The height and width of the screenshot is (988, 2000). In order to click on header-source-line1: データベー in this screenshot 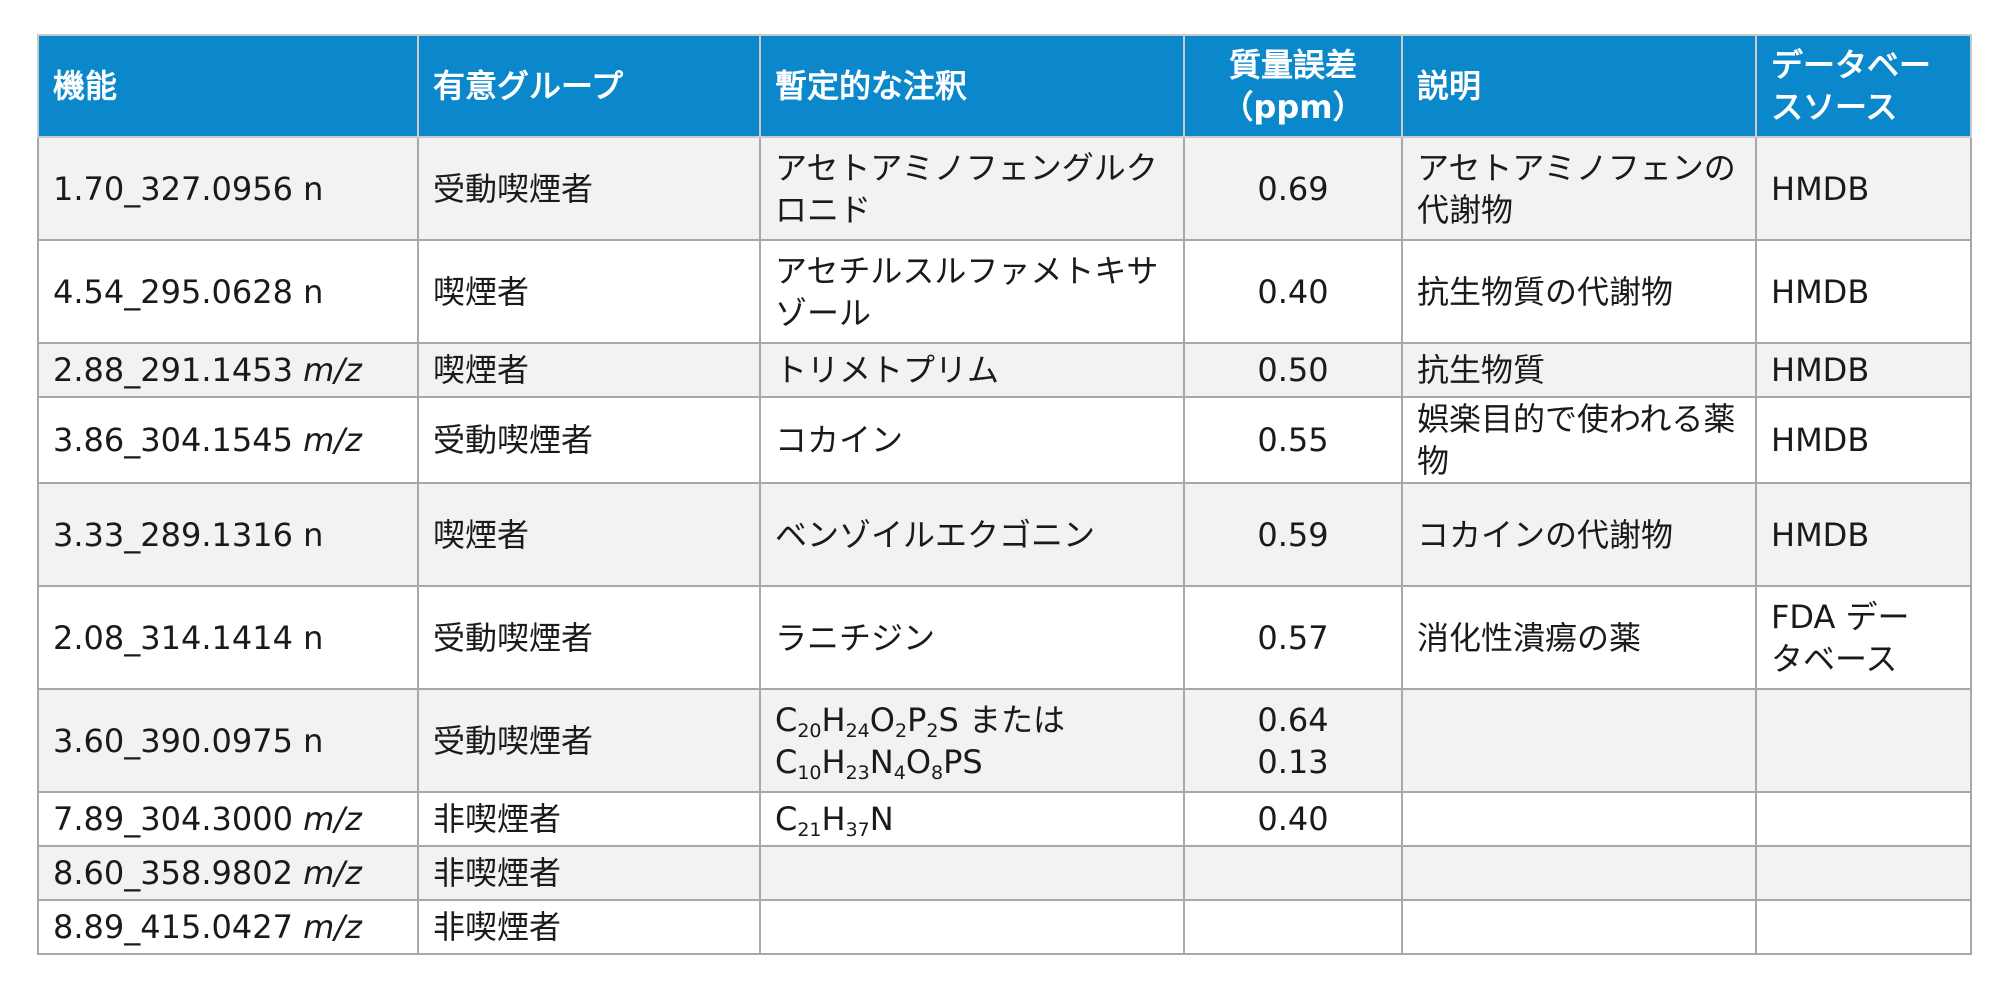, I will do `click(1851, 65)`.